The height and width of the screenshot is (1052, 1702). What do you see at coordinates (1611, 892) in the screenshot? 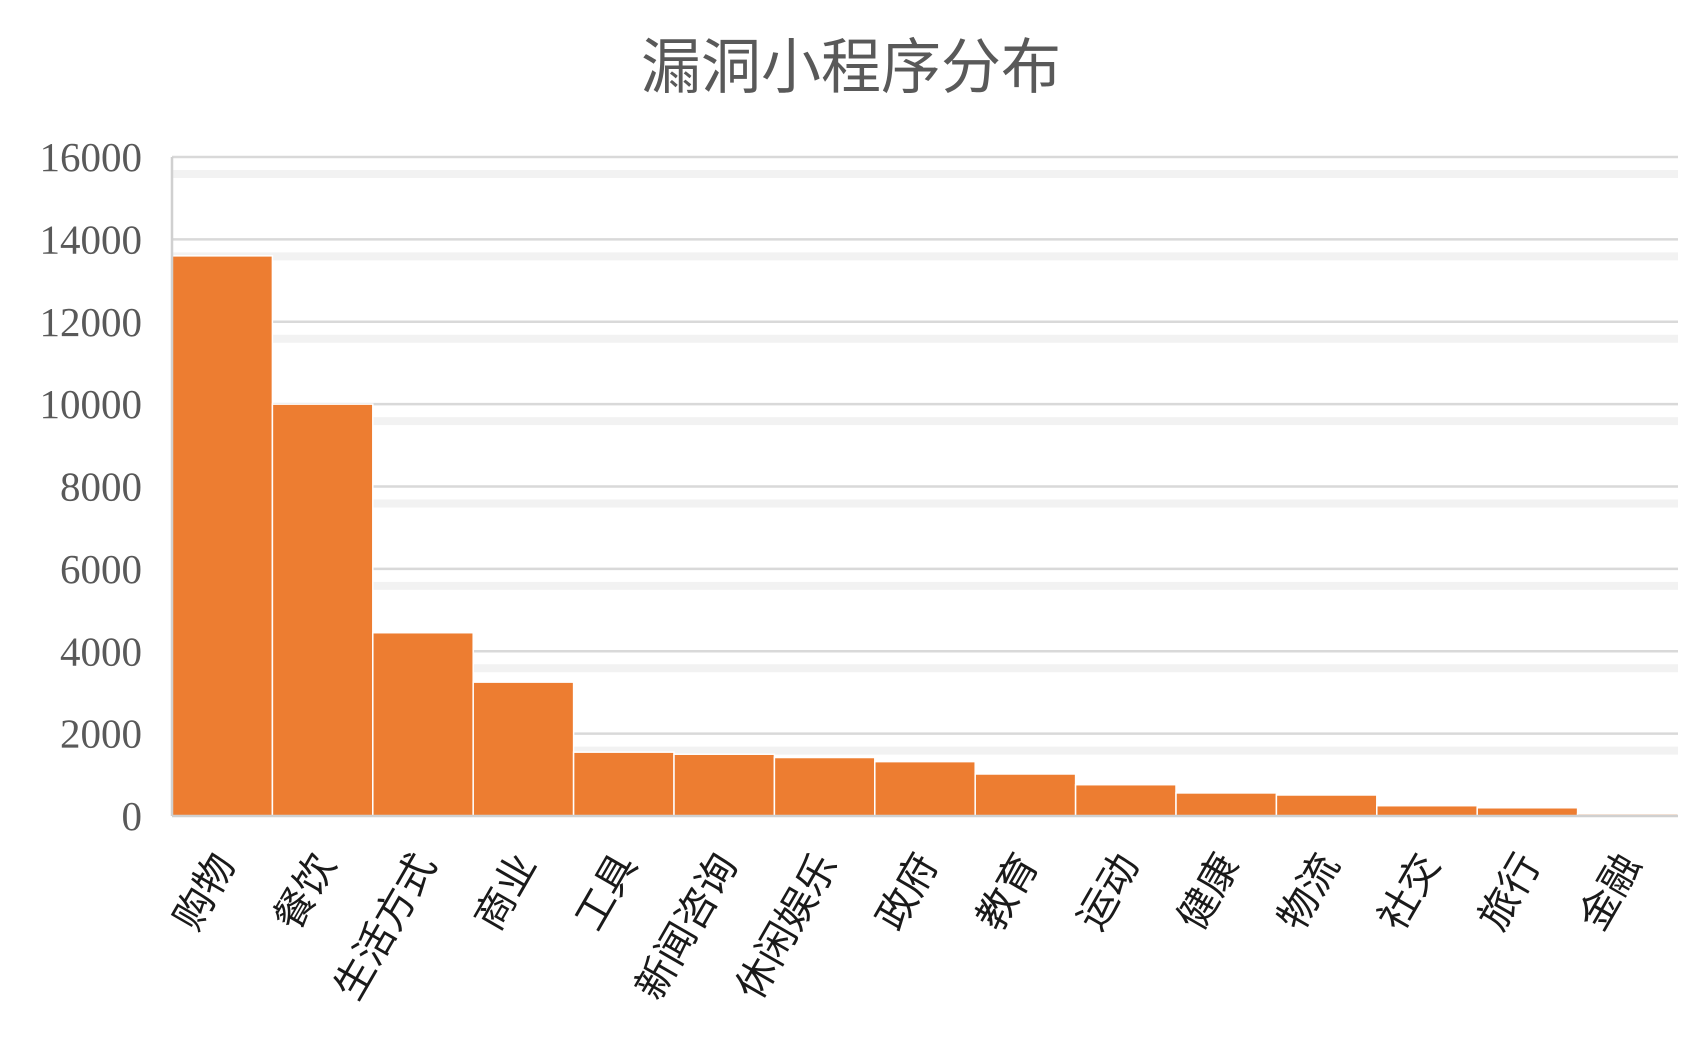
I see `x-tick-label-金融: 金融` at bounding box center [1611, 892].